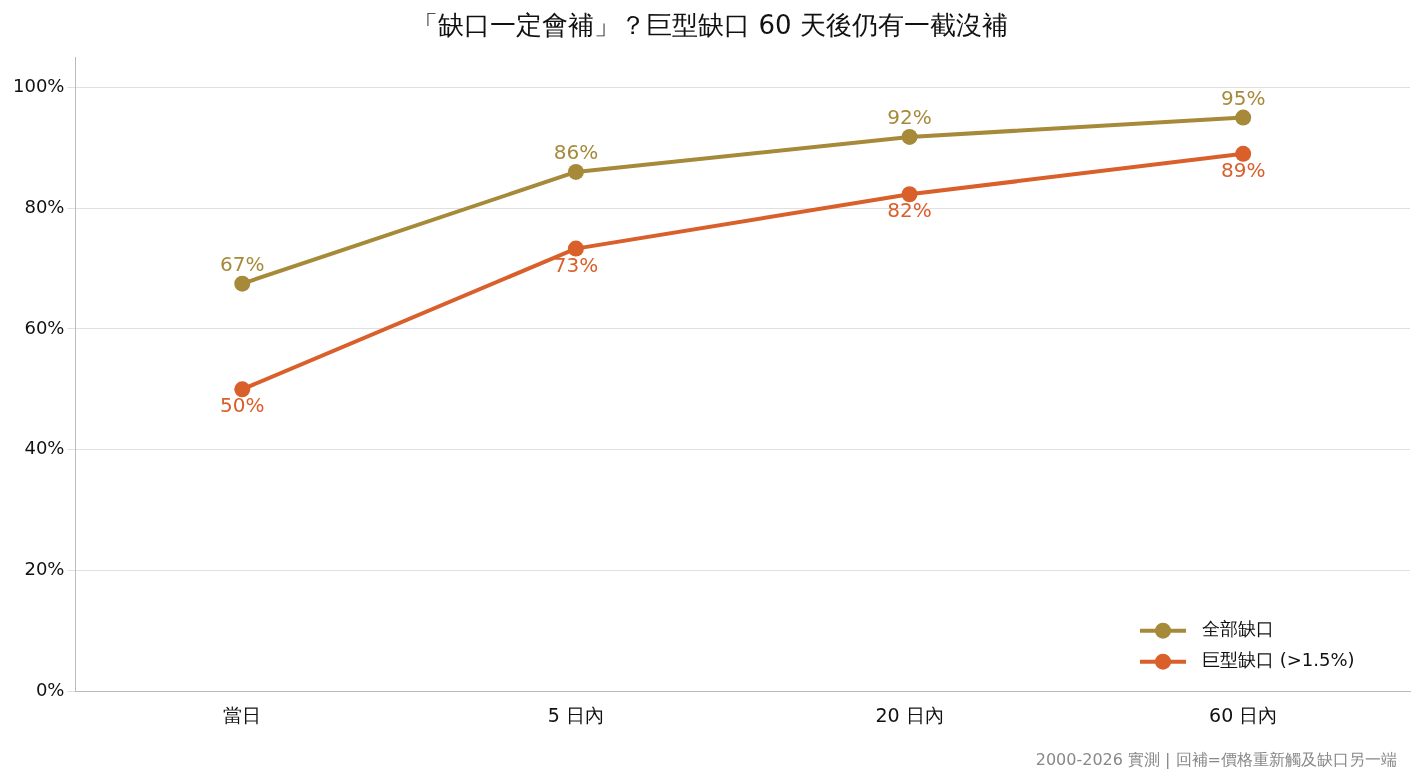  Describe the element at coordinates (44, 569) in the screenshot. I see `y-tick-label: 20%` at that location.